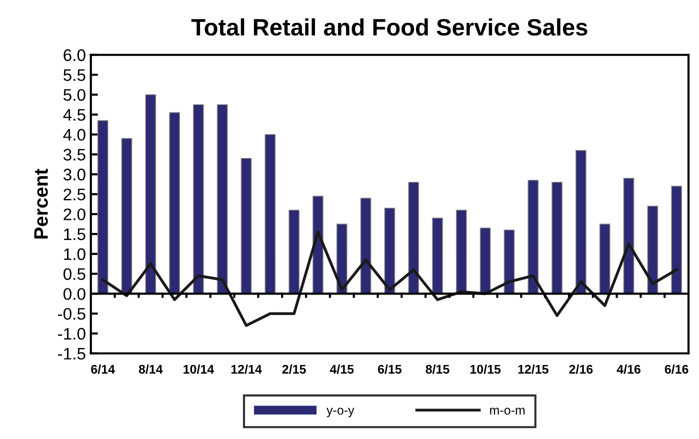 The width and height of the screenshot is (699, 439). I want to click on x-tick-label: 4/16, so click(628, 369).